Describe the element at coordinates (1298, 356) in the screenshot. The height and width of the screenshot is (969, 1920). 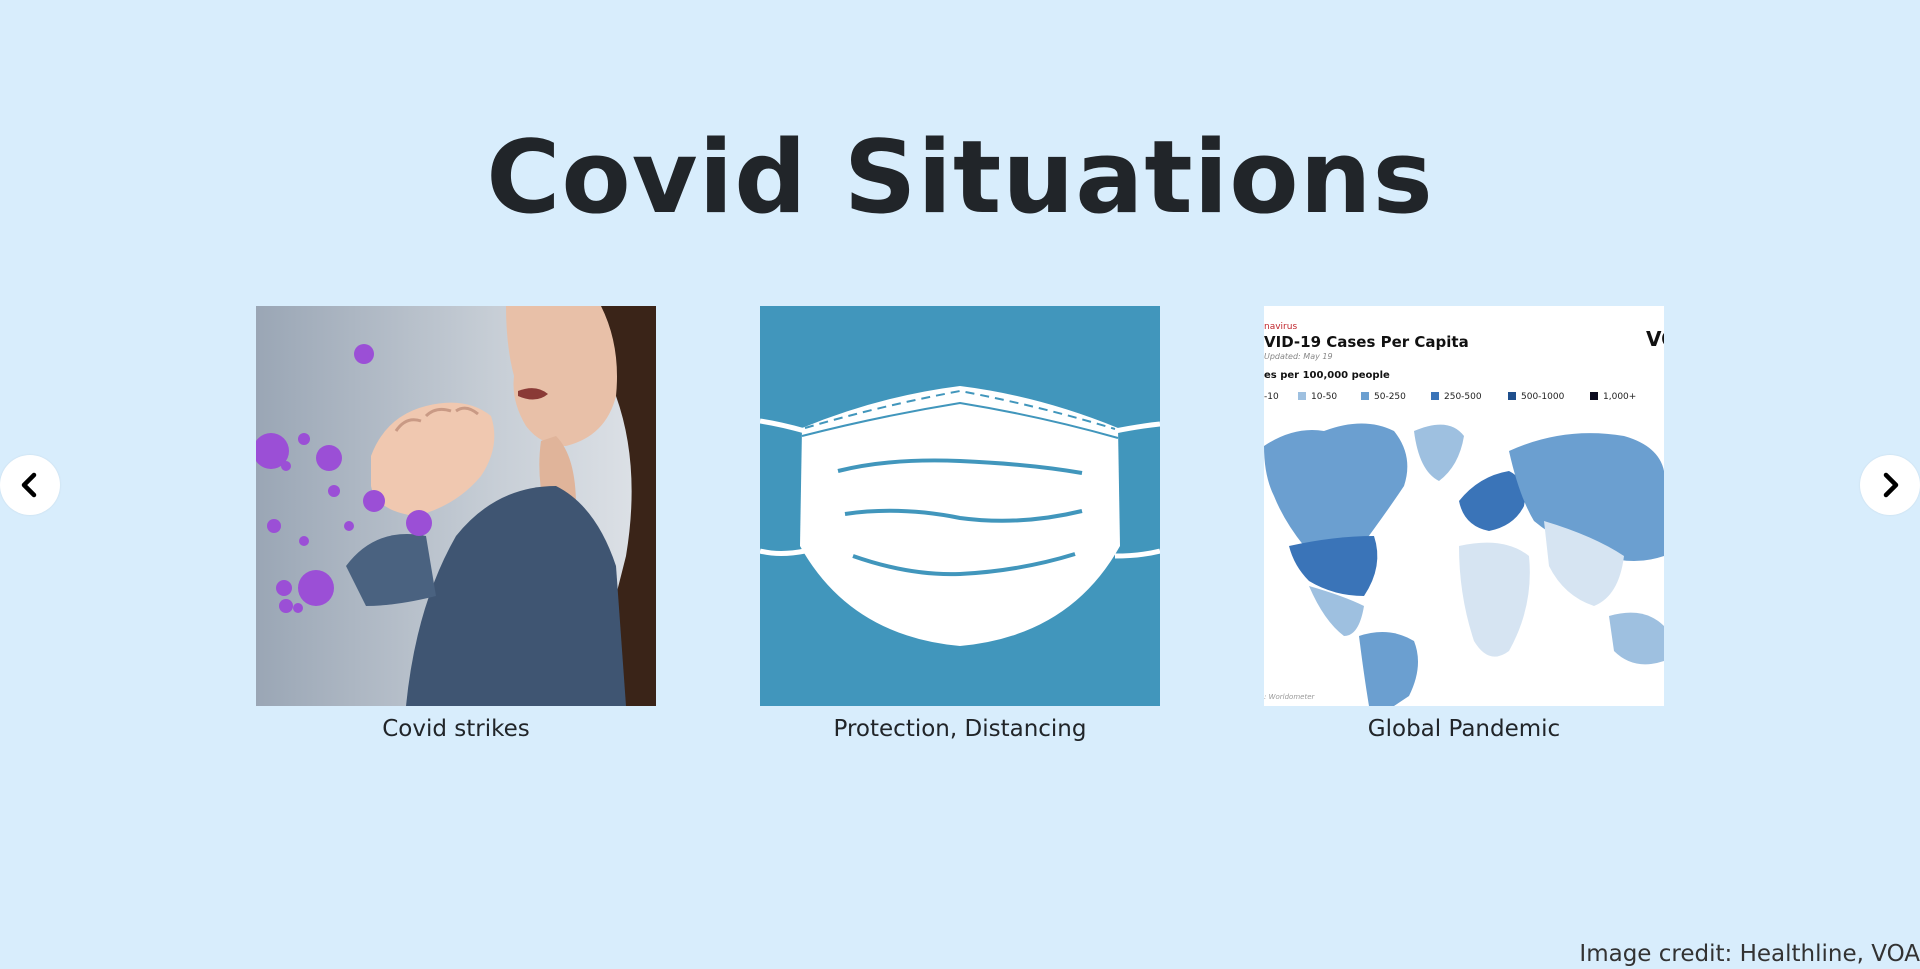
I see `map-updated: Updated: May 19` at that location.